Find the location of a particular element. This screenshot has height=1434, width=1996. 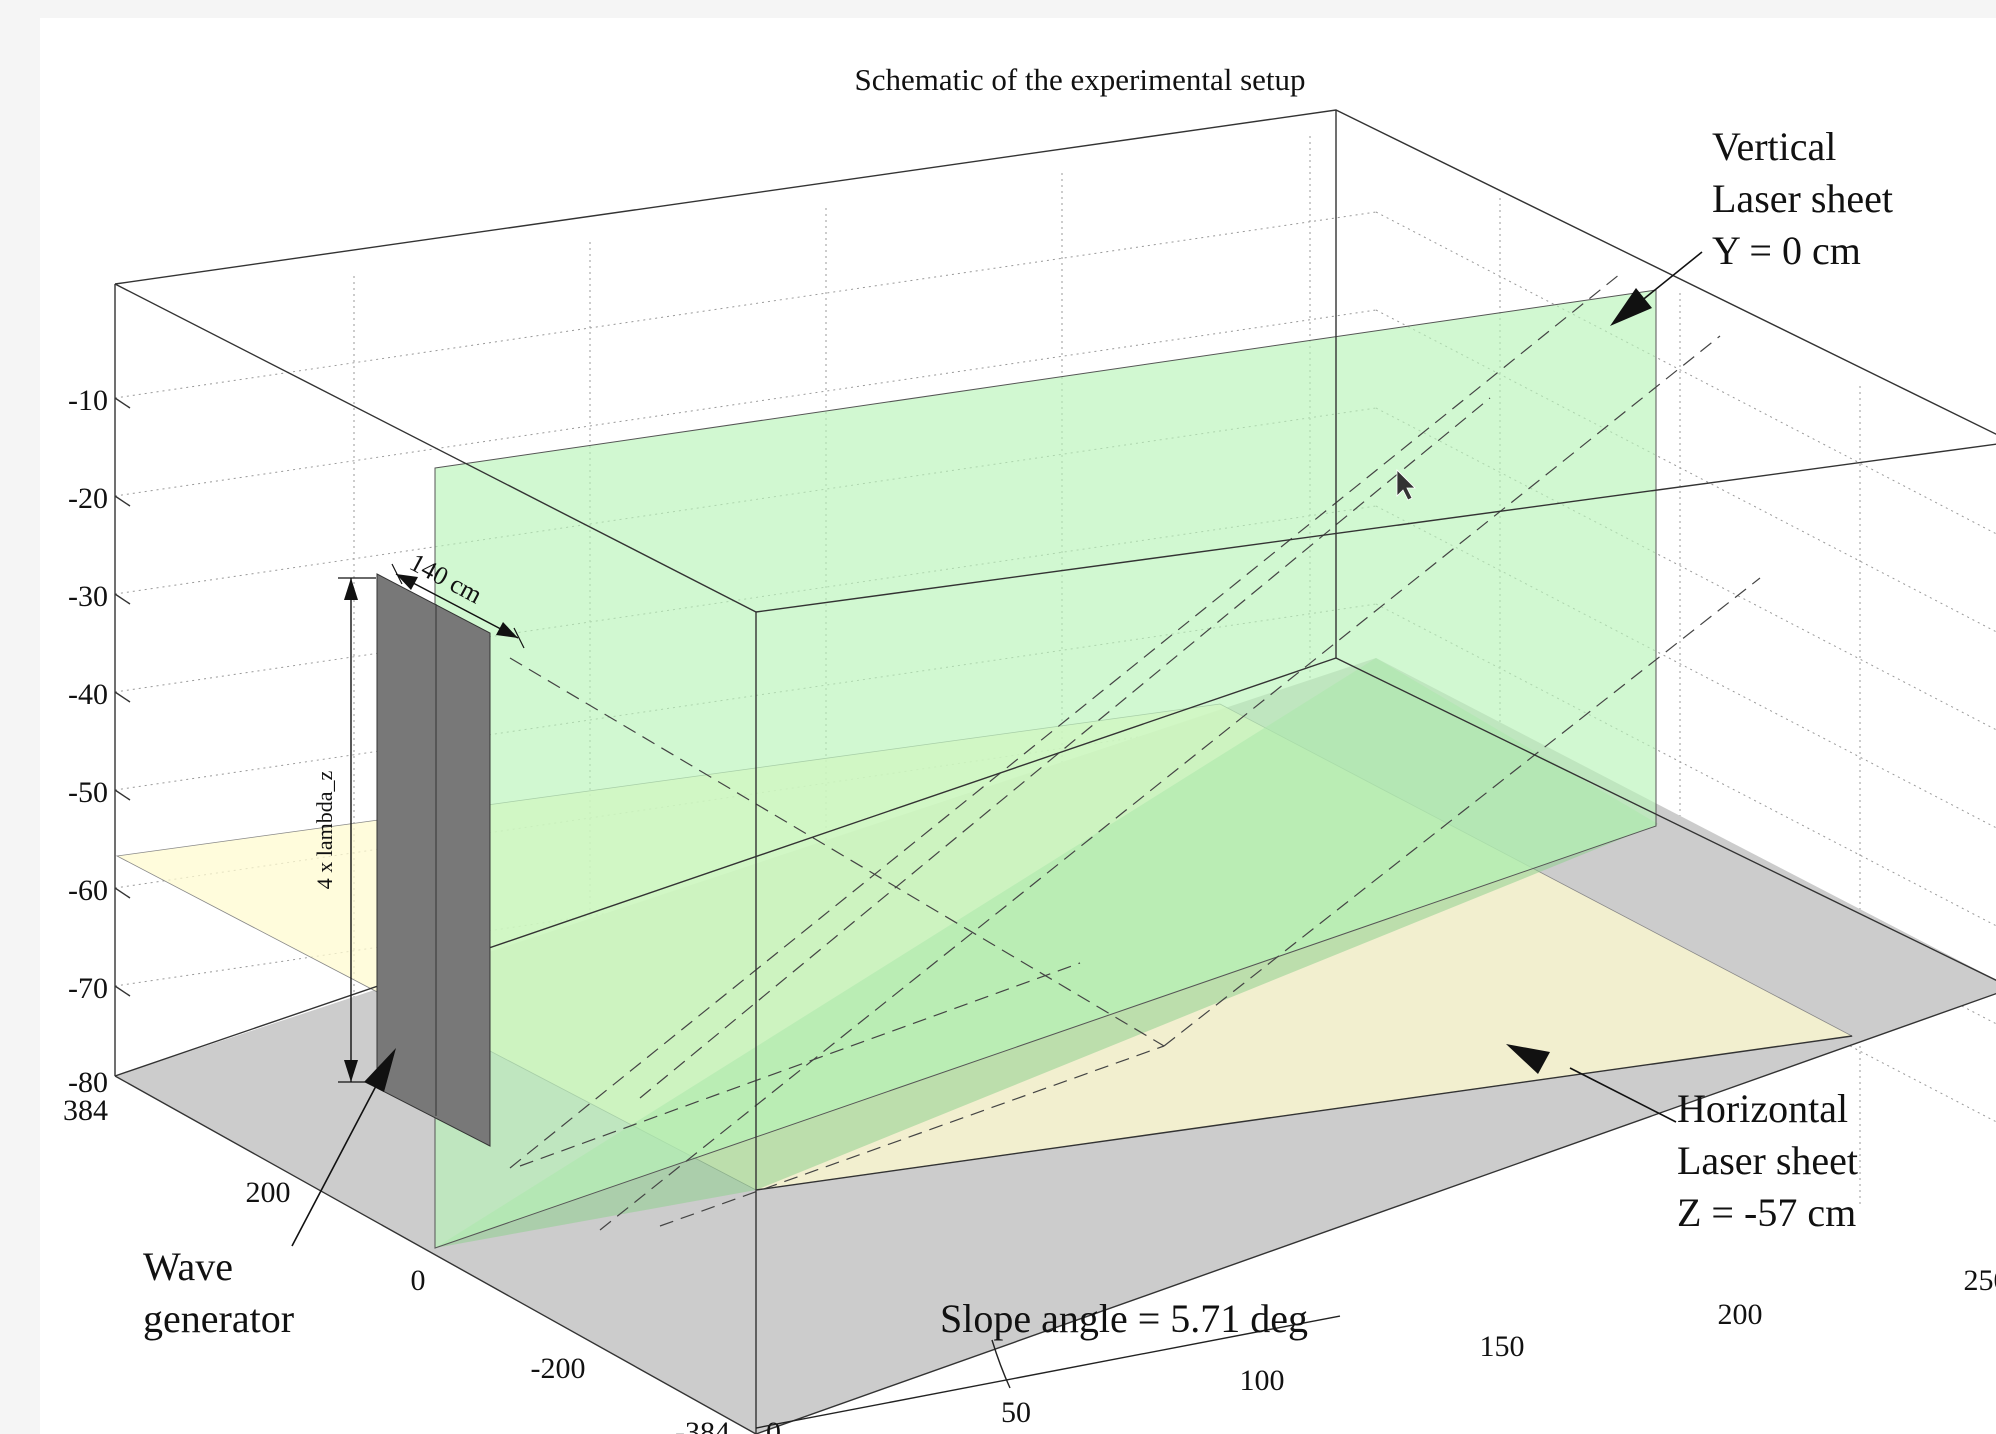

y-axis: 384 200 0 -200 -384 is located at coordinates (396, 1264).